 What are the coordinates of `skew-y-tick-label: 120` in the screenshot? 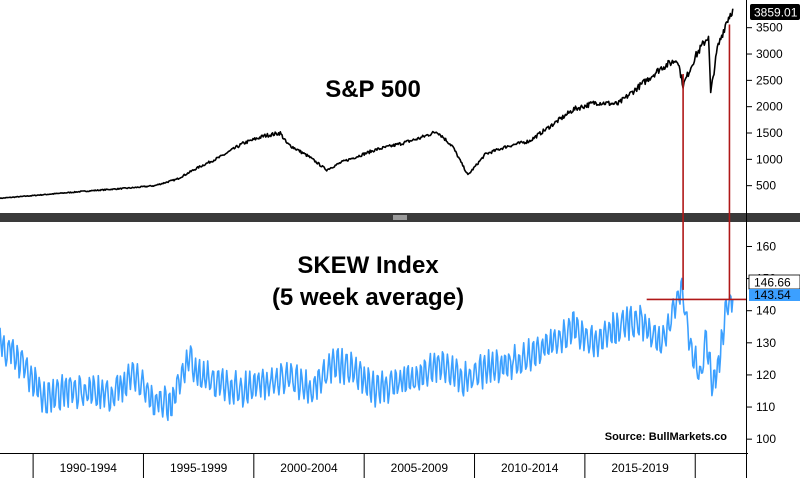 It's located at (766, 375).